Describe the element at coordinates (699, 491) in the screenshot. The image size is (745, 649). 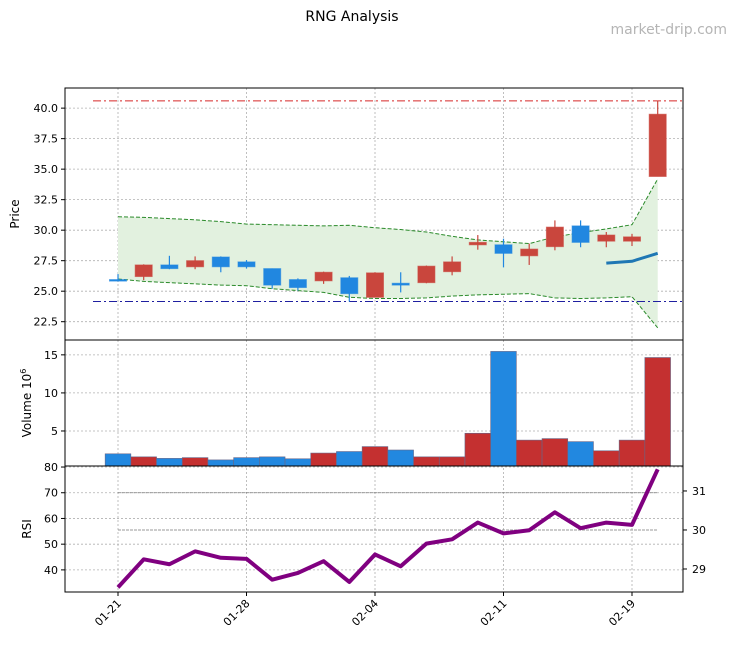
I see `rsi-right-tick-label: 31` at that location.